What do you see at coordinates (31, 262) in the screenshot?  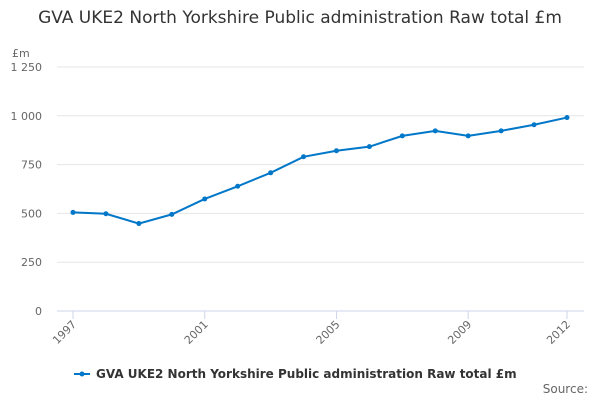 I see `y-tick-label: 250` at bounding box center [31, 262].